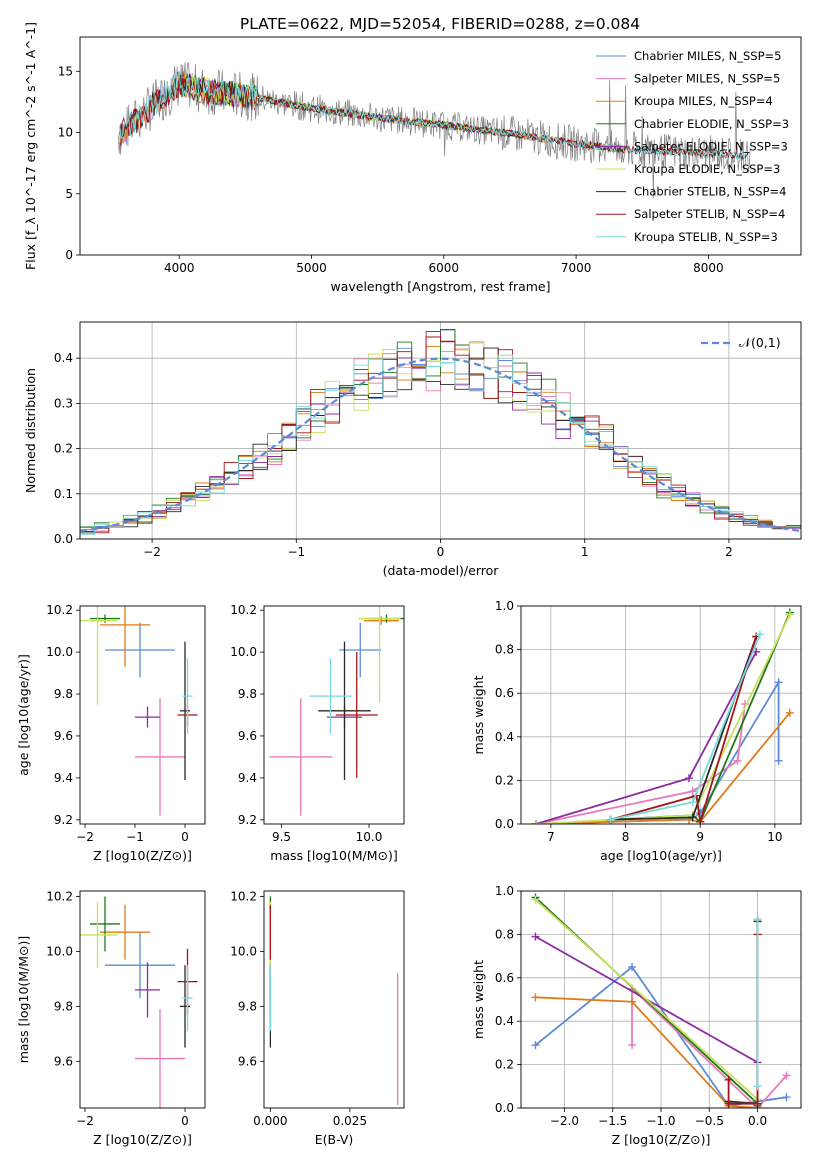 The width and height of the screenshot is (819, 1170). Describe the element at coordinates (661, 855) in the screenshot. I see `x-axis-label: age [log10(age/yr)]` at that location.